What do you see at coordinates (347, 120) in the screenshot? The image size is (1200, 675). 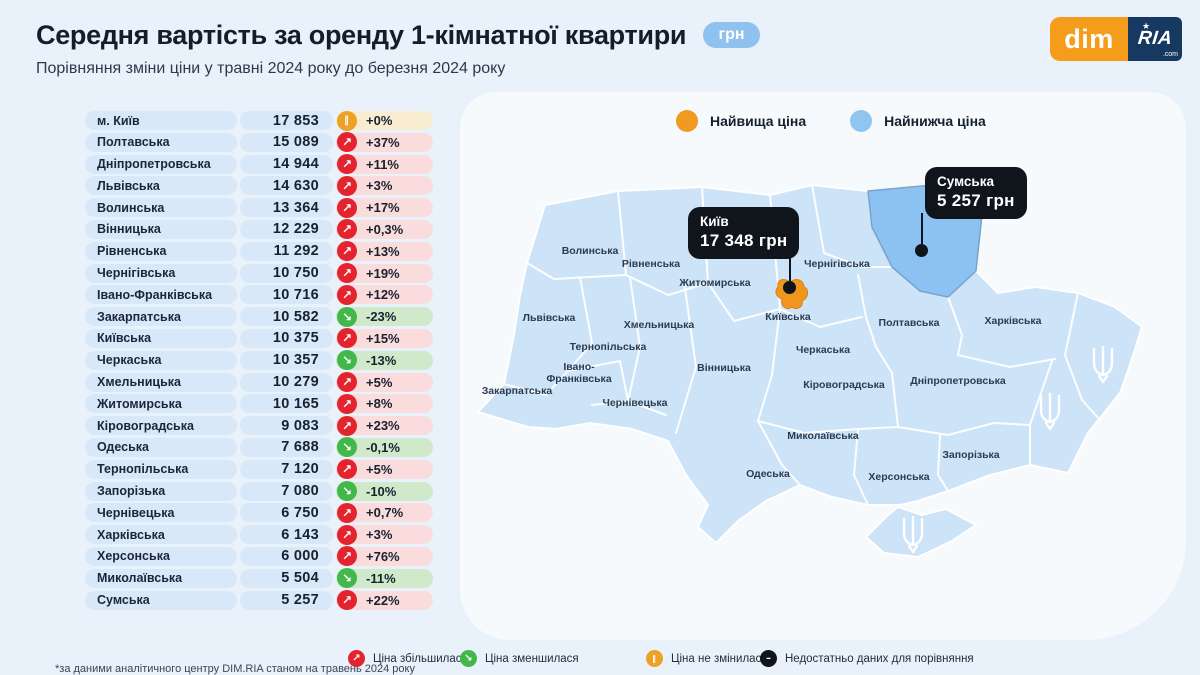 I see `trend-icon: ‖` at bounding box center [347, 120].